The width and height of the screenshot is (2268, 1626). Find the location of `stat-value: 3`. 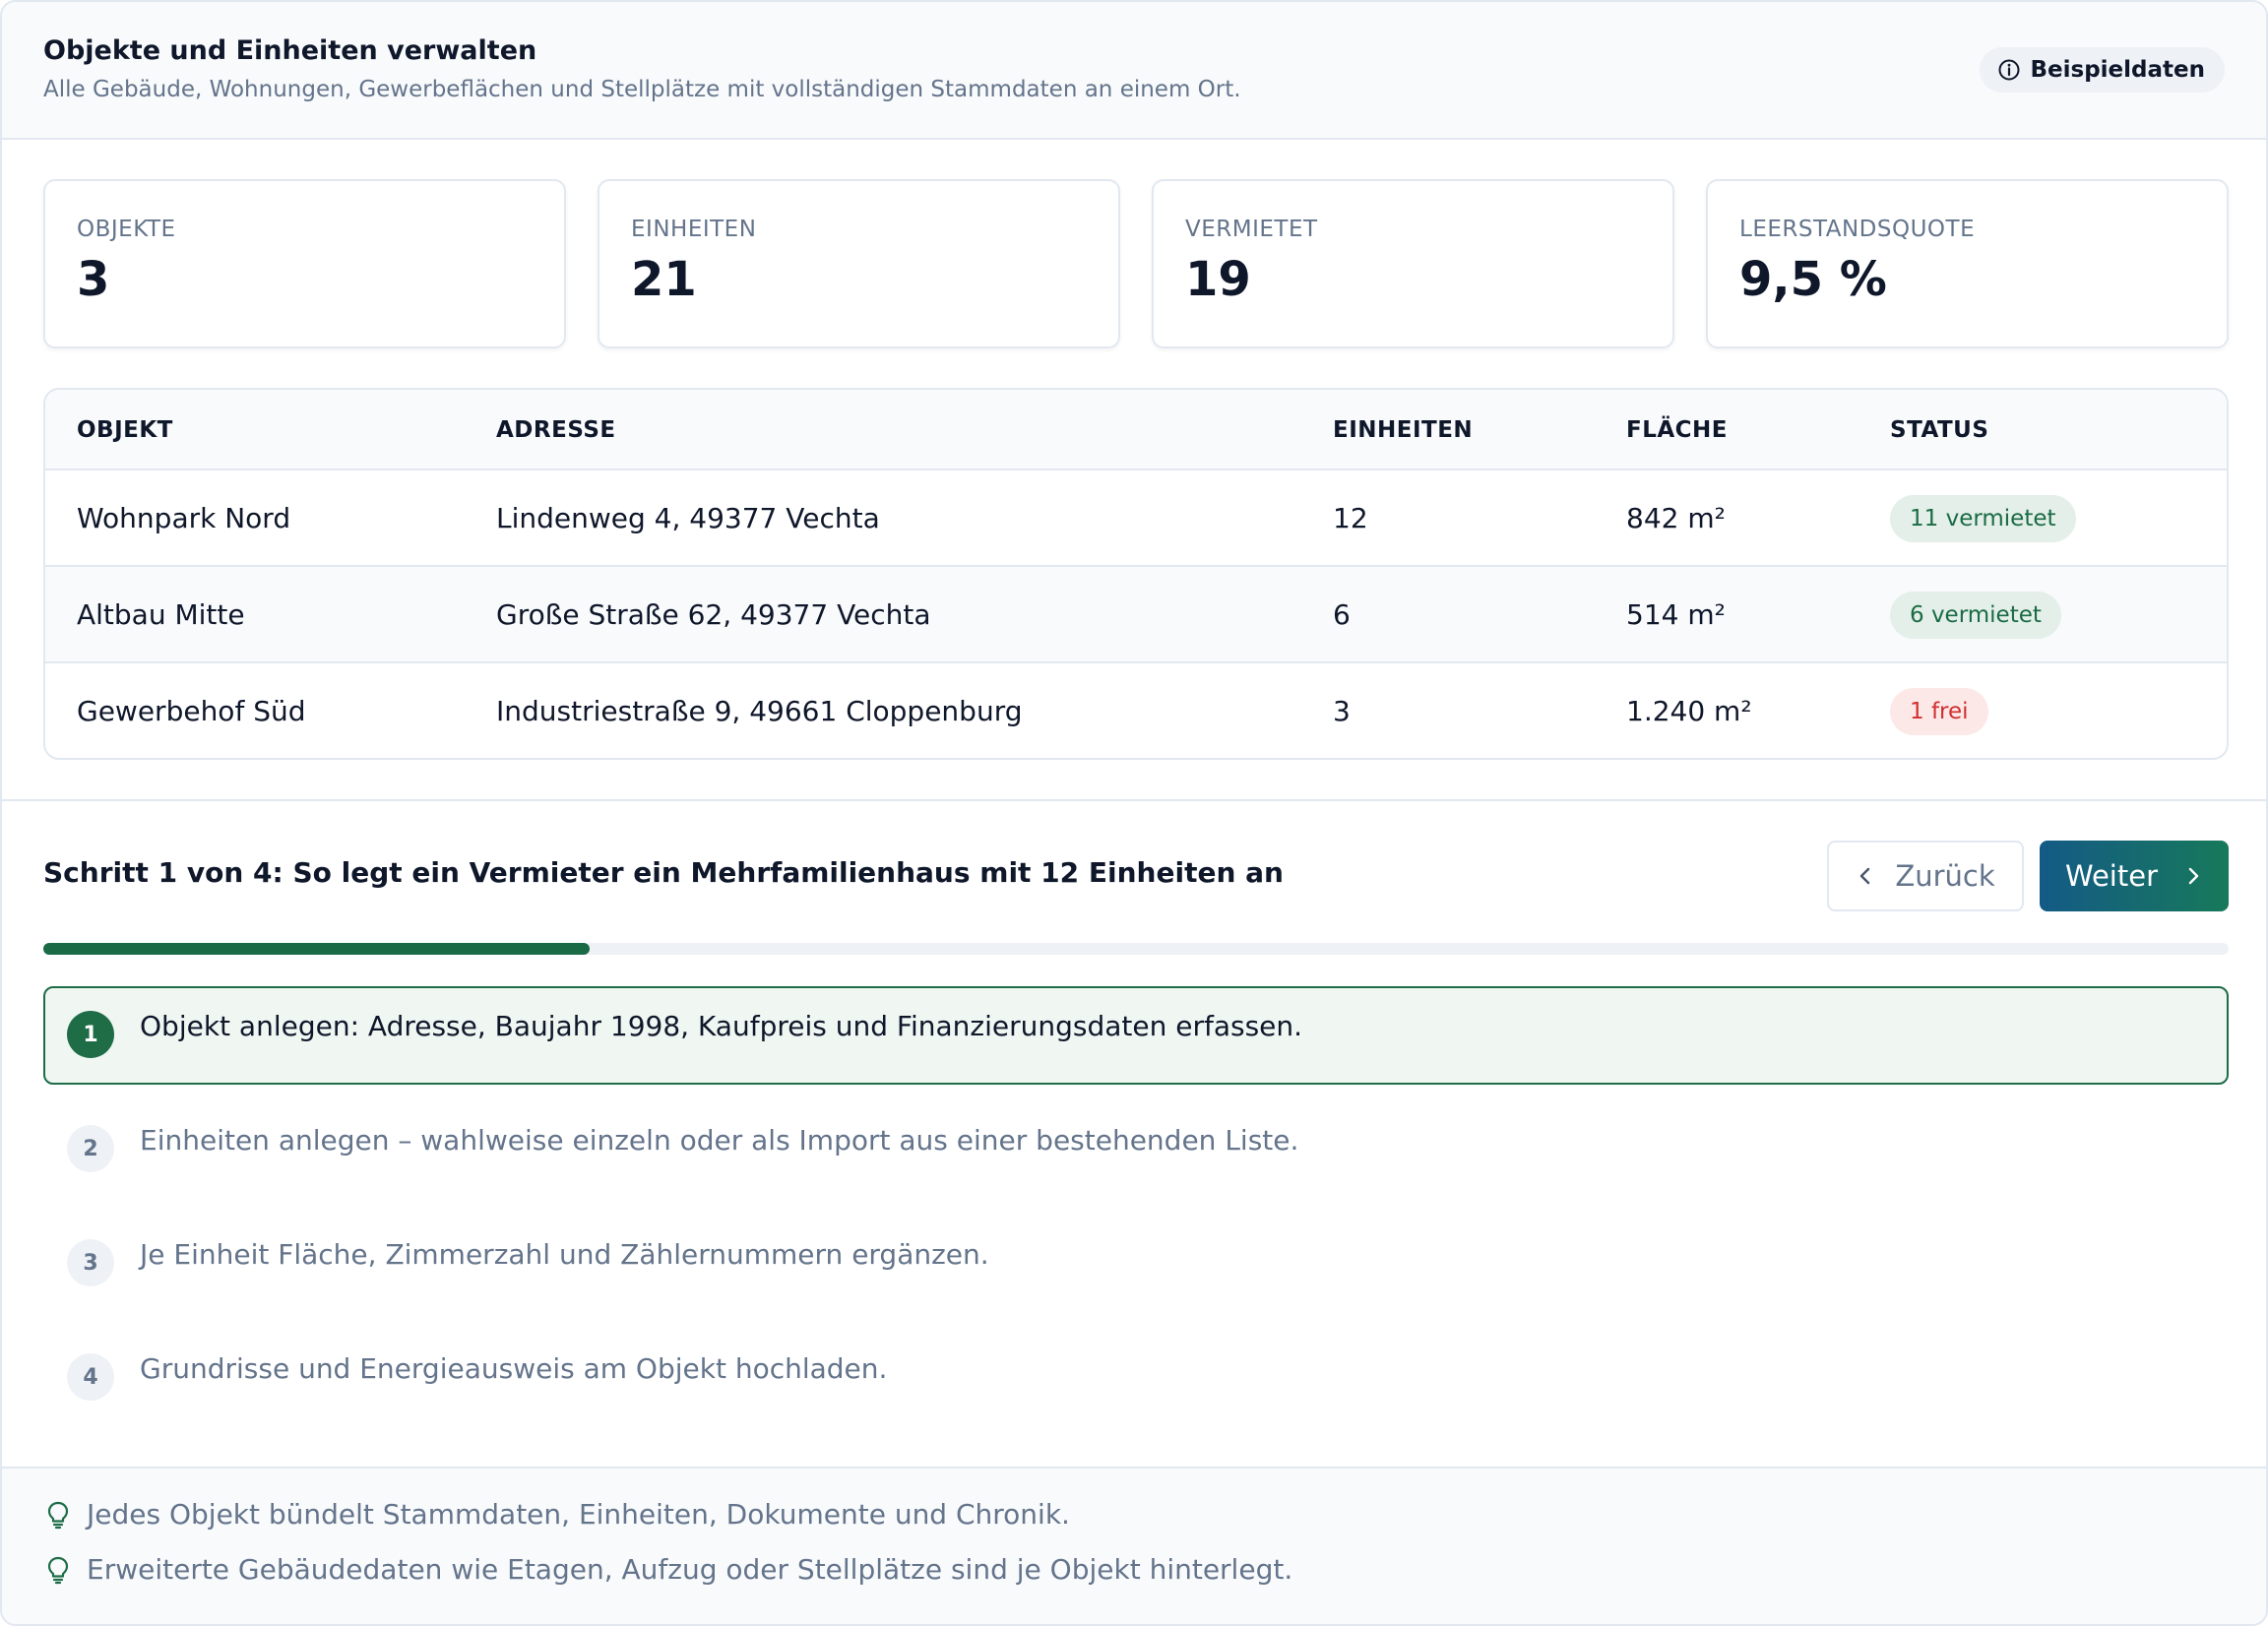

stat-value: 3 is located at coordinates (93, 279).